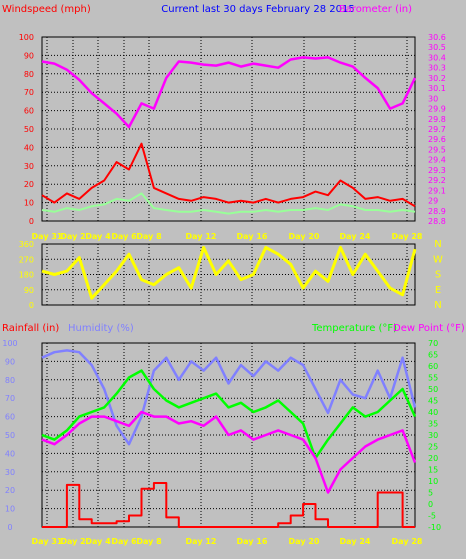  Describe the element at coordinates (46, 9) in the screenshot. I see `windspeed-axis-title: Windspeed (mph)` at that location.